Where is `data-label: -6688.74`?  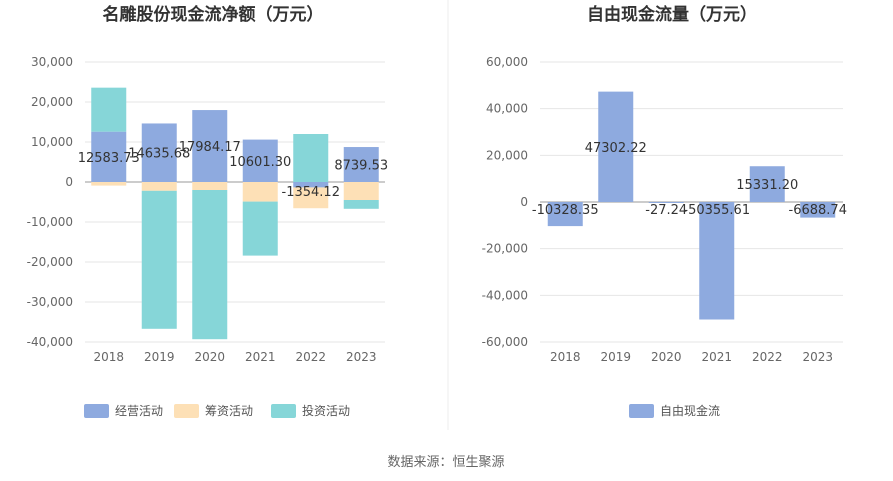
data-label: -6688.74 is located at coordinates (818, 210).